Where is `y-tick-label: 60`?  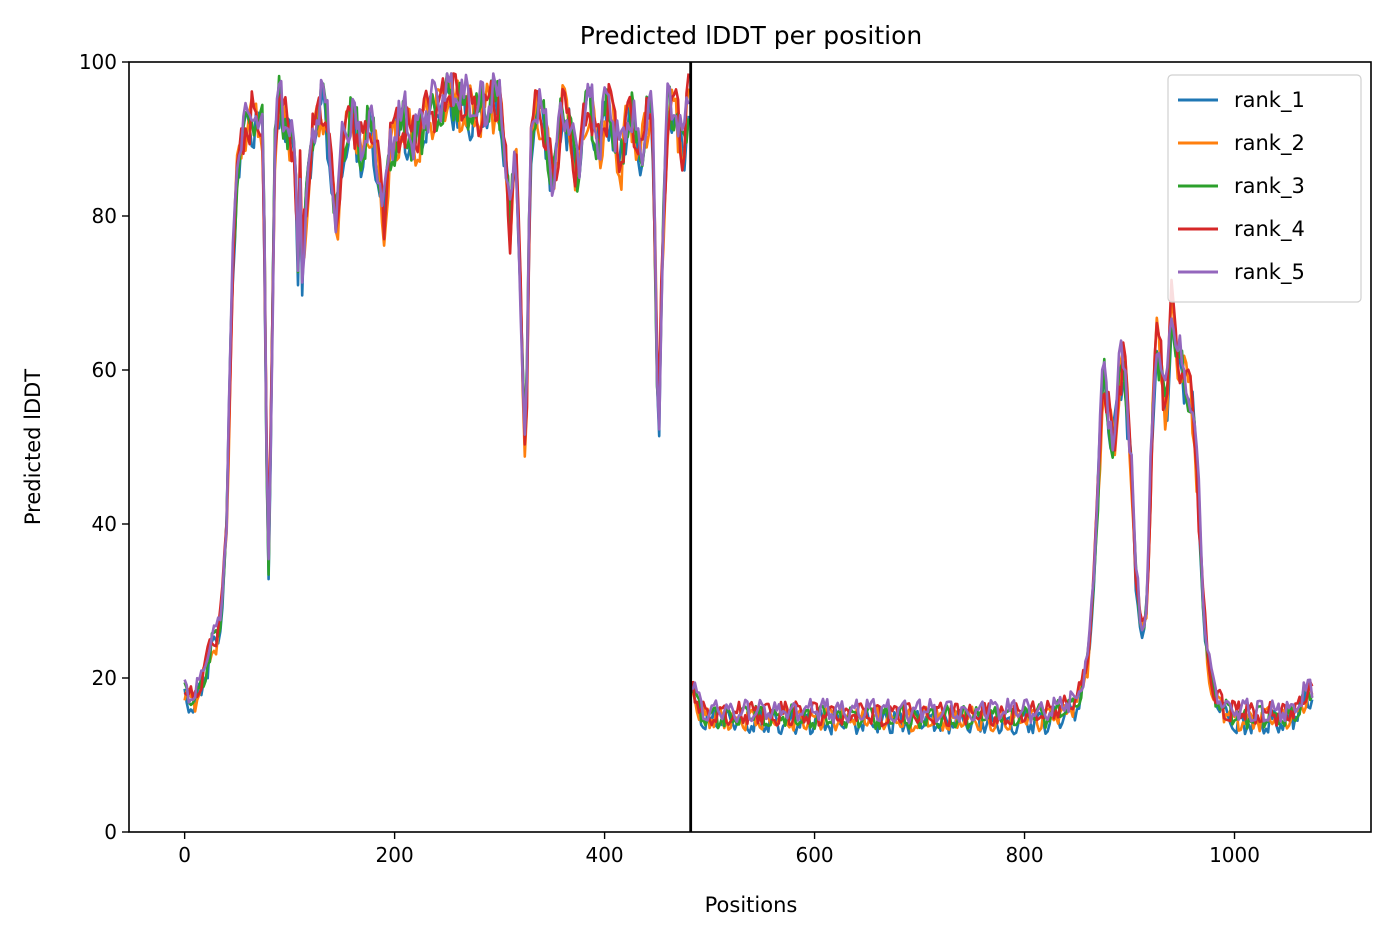 y-tick-label: 60 is located at coordinates (104, 370).